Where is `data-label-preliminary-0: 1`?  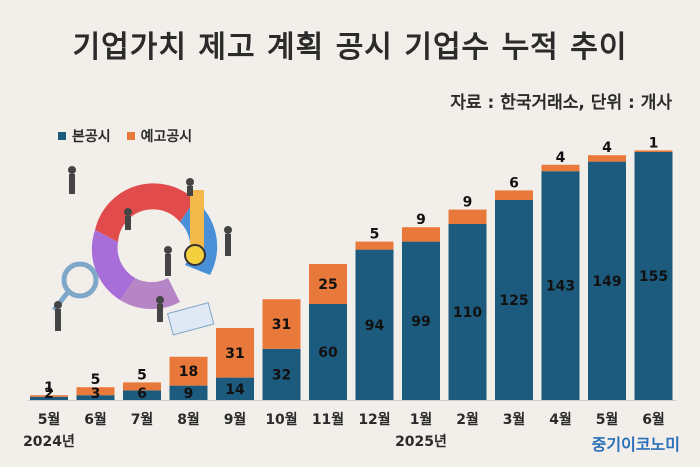 data-label-preliminary-0: 1 is located at coordinates (49, 388).